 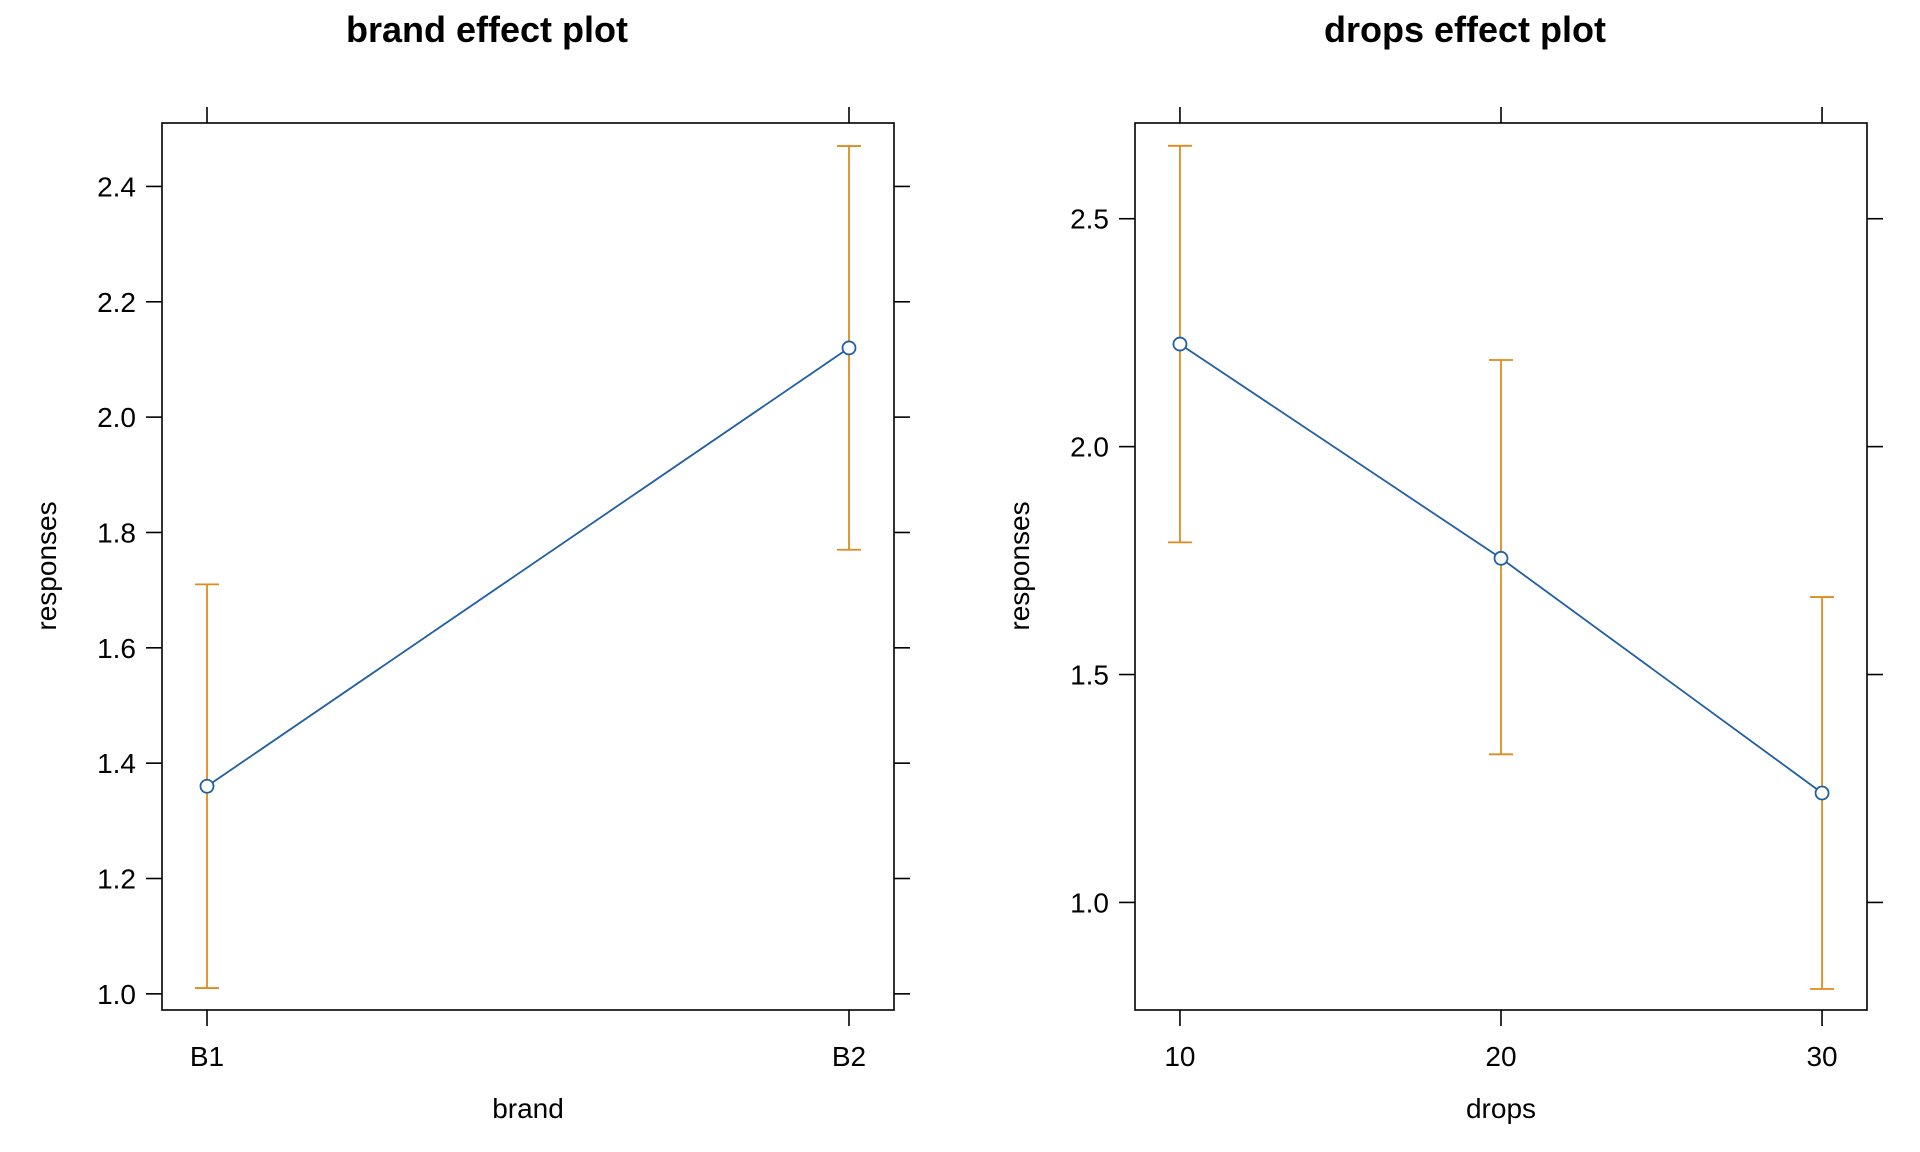 I want to click on x-tick-label: 10, so click(x=1179, y=1056).